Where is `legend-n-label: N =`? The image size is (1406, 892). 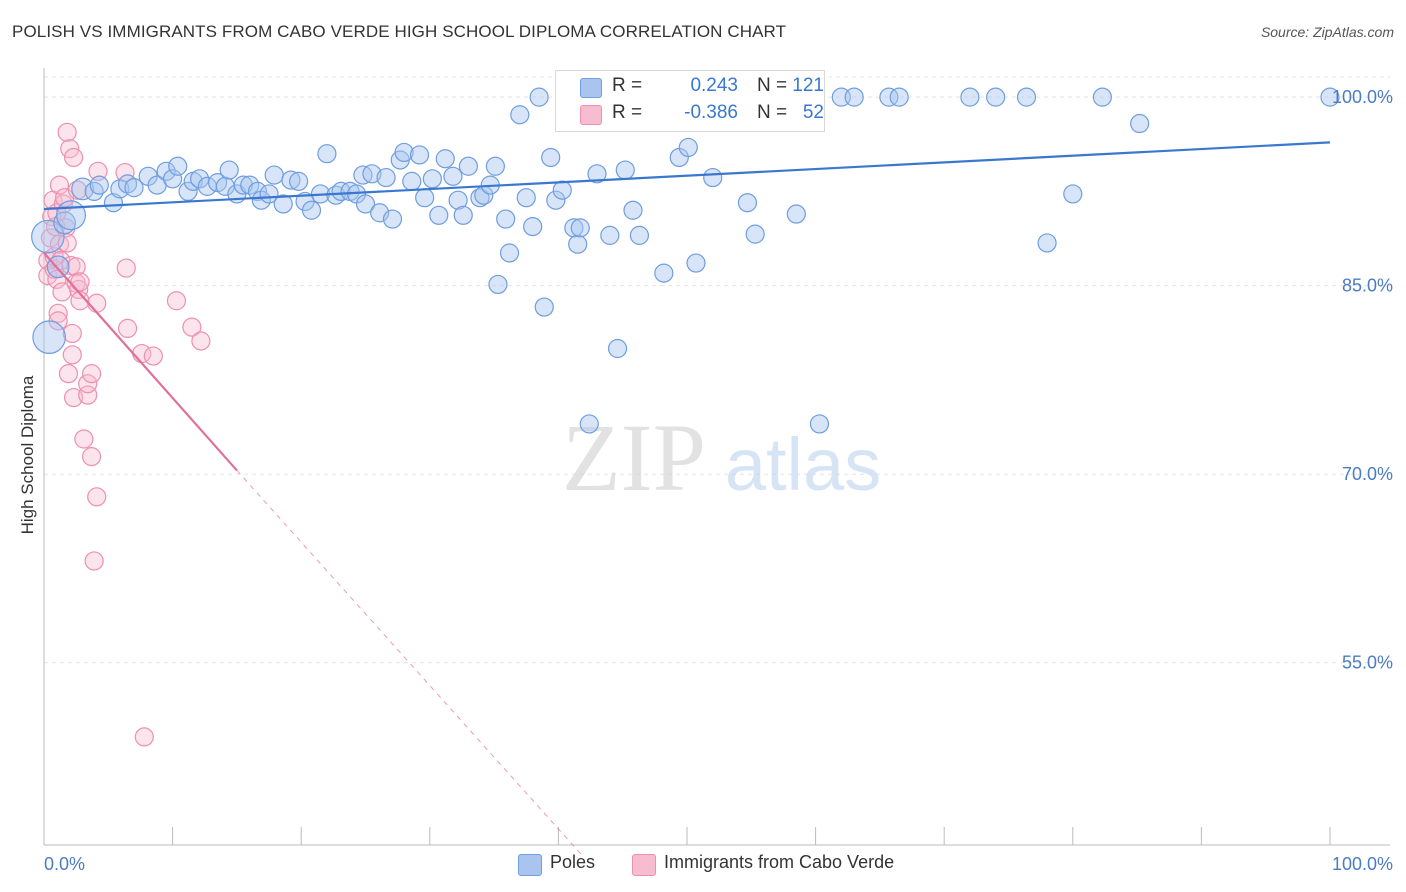
legend-n-label: N = is located at coordinates (772, 85).